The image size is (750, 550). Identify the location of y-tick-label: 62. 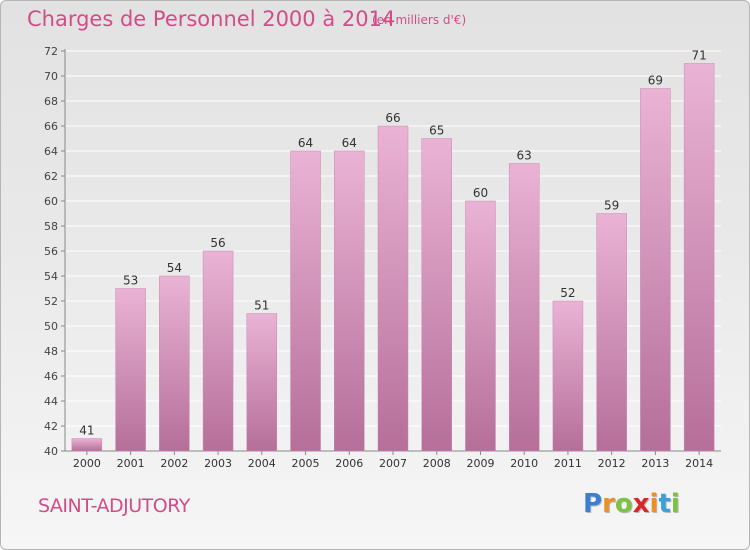
(51, 176).